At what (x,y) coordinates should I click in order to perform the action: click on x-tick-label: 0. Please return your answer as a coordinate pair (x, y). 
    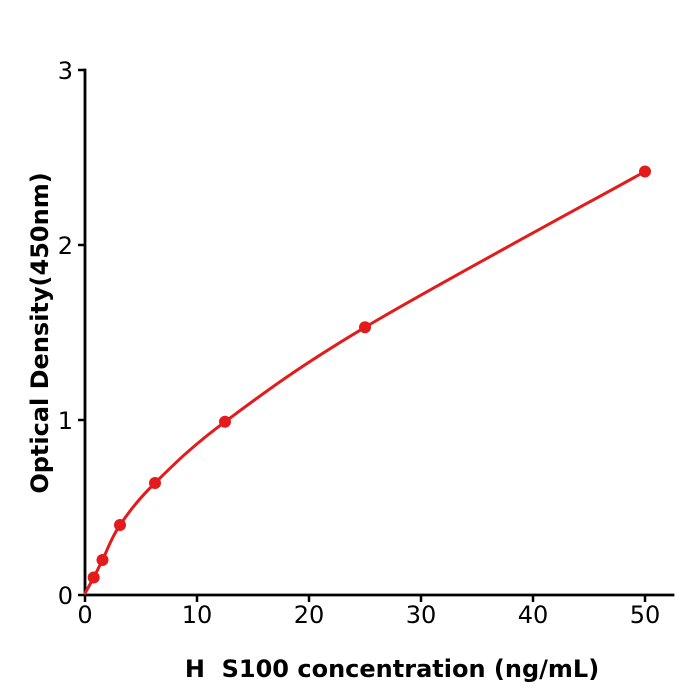
    Looking at the image, I should click on (84, 615).